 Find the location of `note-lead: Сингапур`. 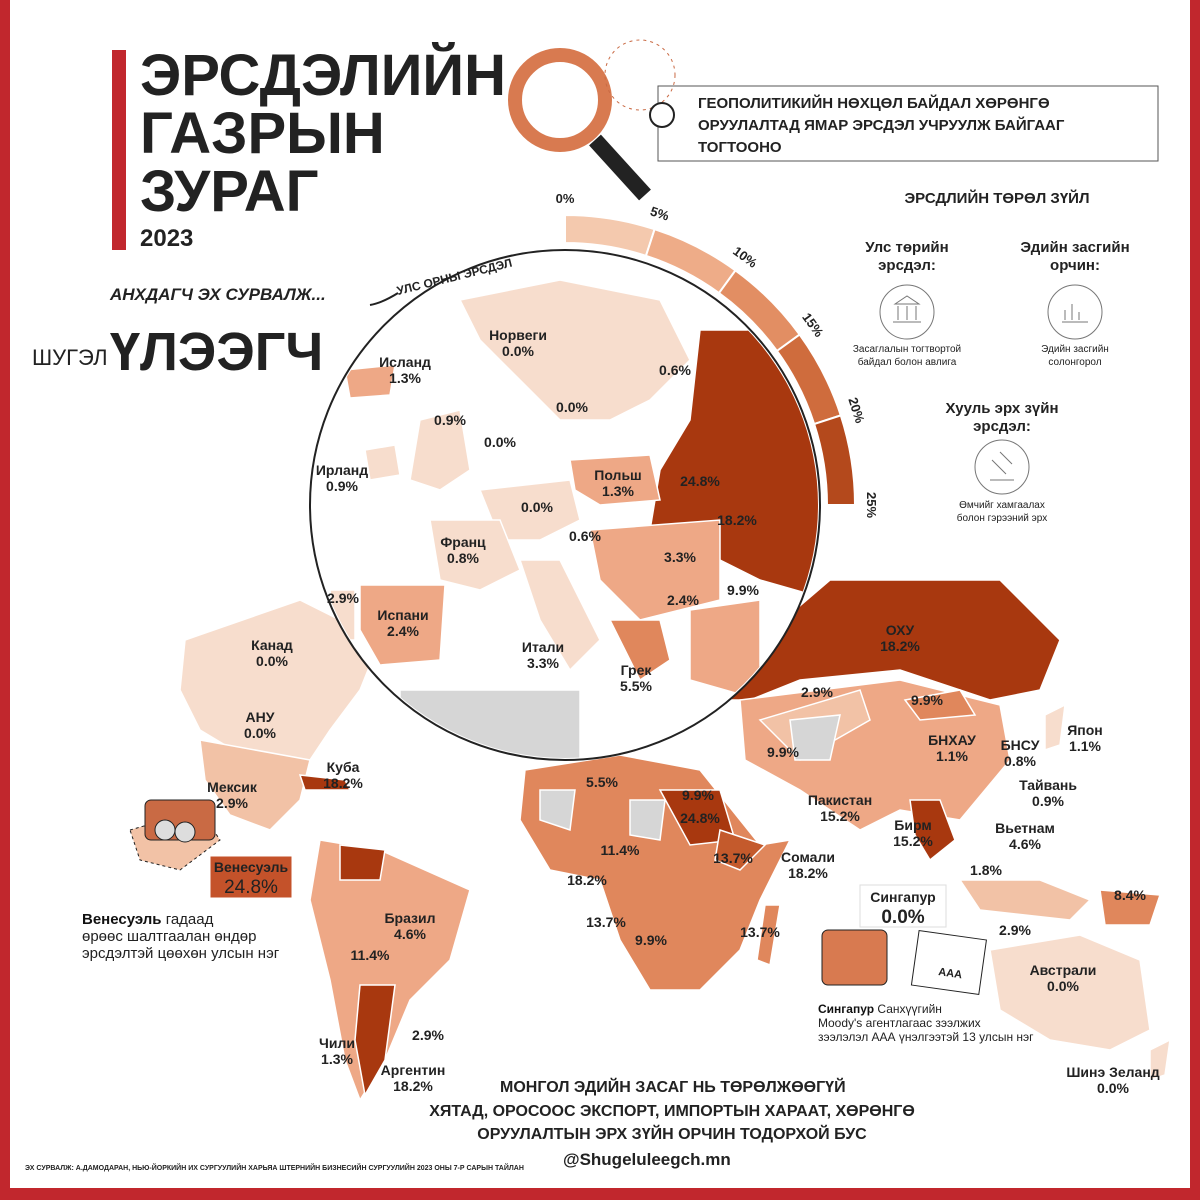

note-lead: Сингапур is located at coordinates (846, 1009).